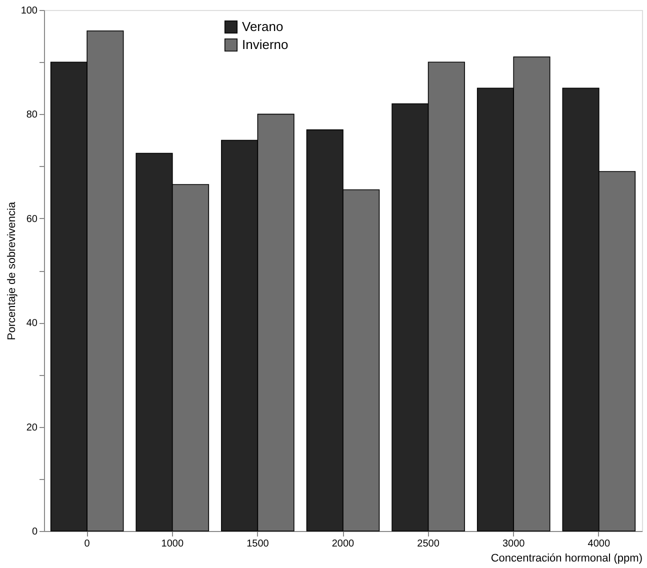 This screenshot has height=568, width=647. I want to click on x-tick-label: 4000, so click(599, 544).